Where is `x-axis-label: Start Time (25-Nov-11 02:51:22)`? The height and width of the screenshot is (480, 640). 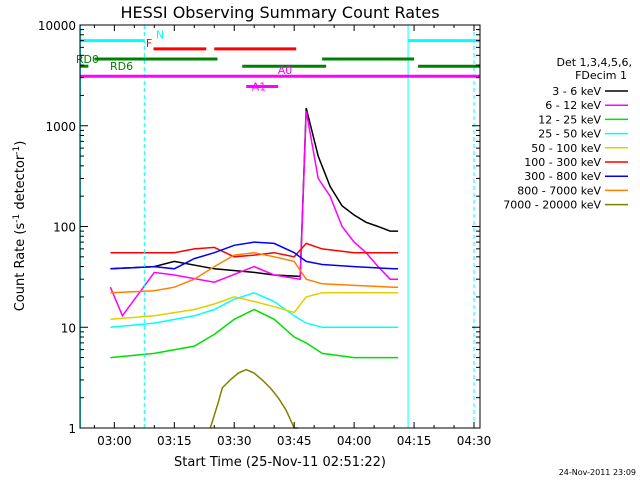 x-axis-label: Start Time (25-Nov-11 02:51:22) is located at coordinates (280, 462).